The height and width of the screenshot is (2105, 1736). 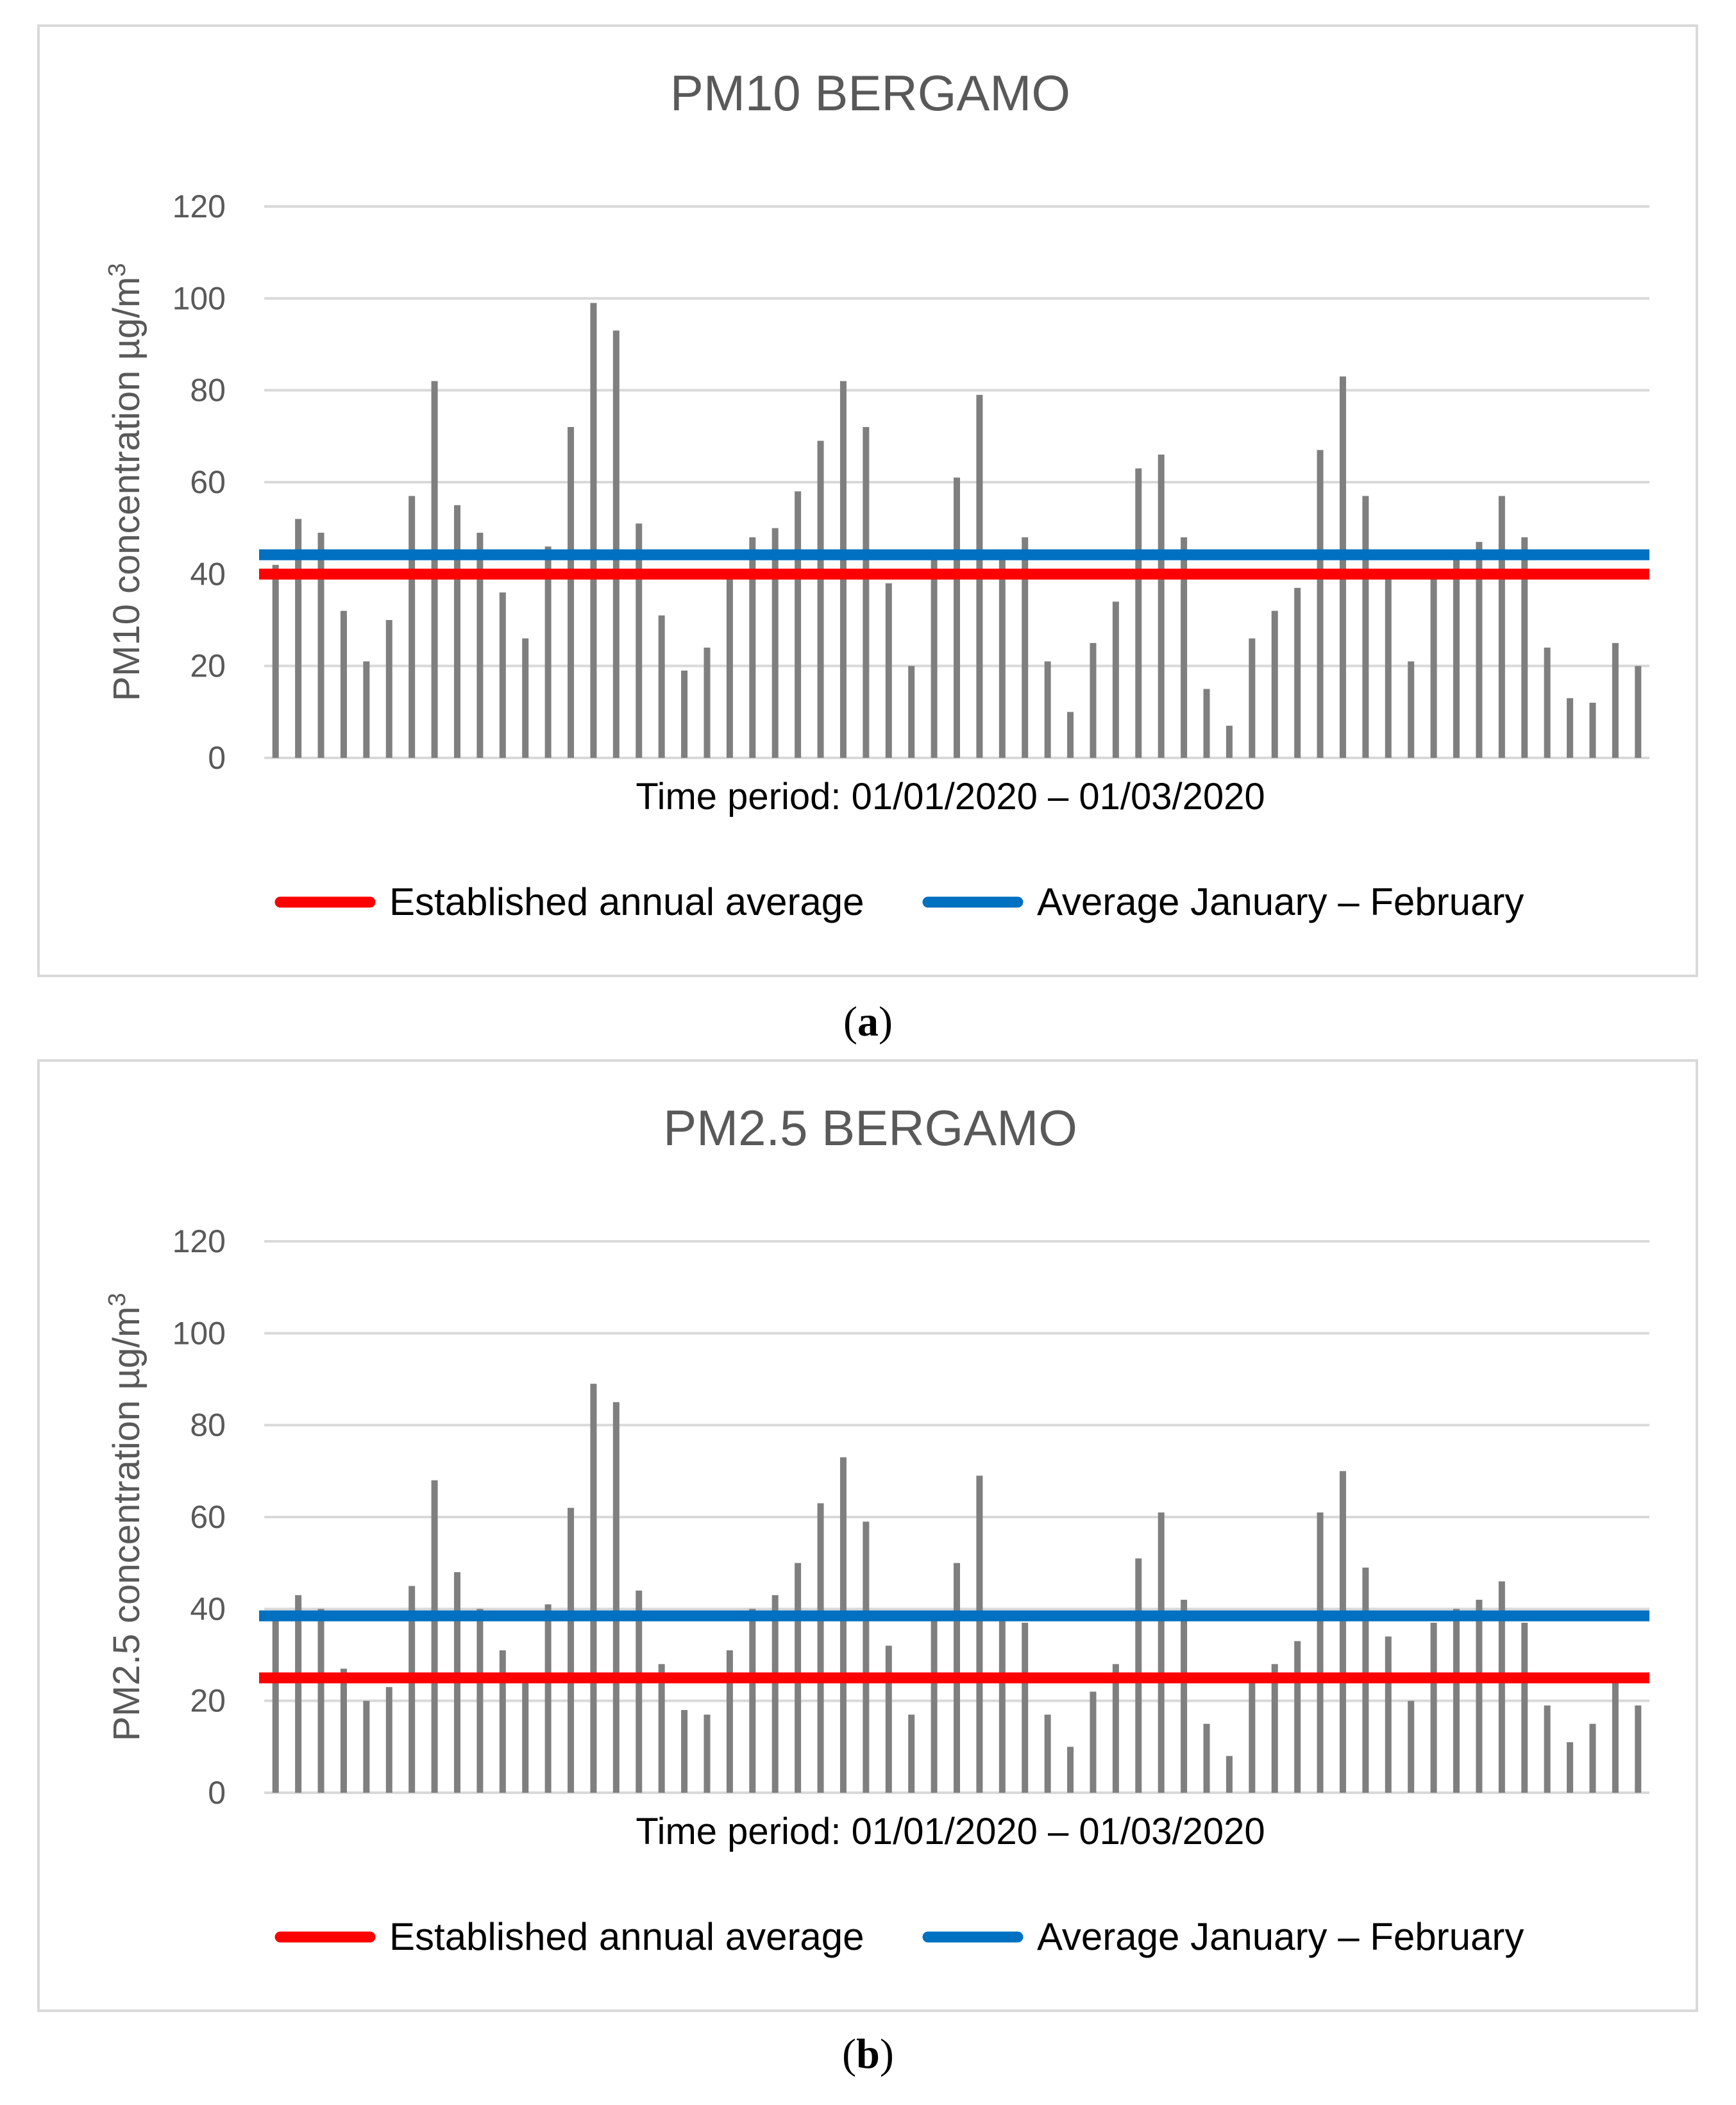 I want to click on caption-a-letter: a, so click(x=868, y=1021).